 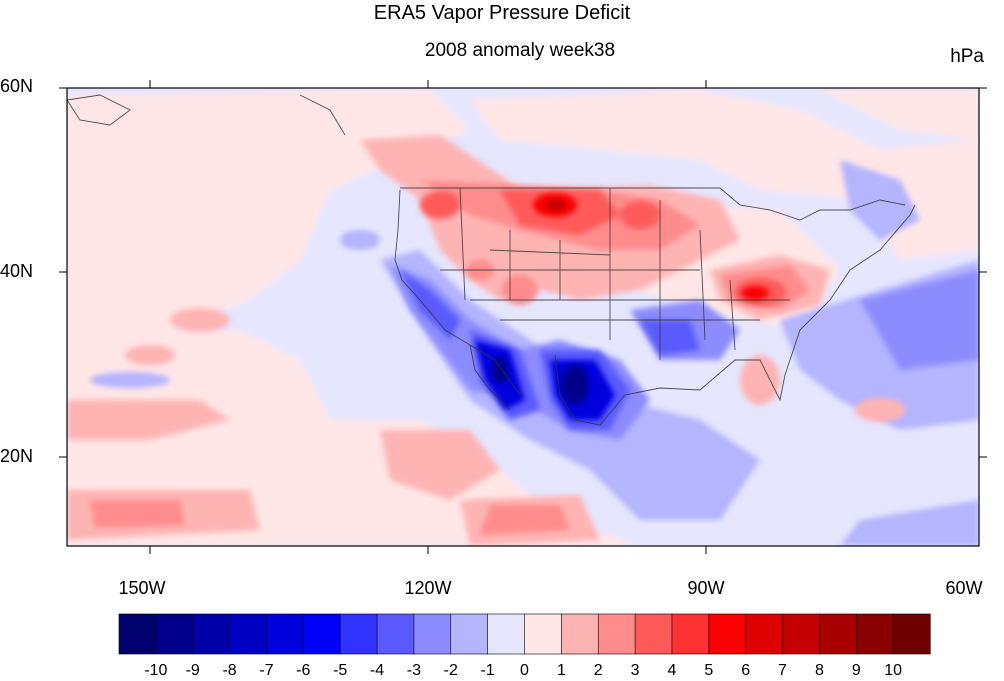 What do you see at coordinates (706, 588) in the screenshot?
I see `x-tick-label-90w: 90W` at bounding box center [706, 588].